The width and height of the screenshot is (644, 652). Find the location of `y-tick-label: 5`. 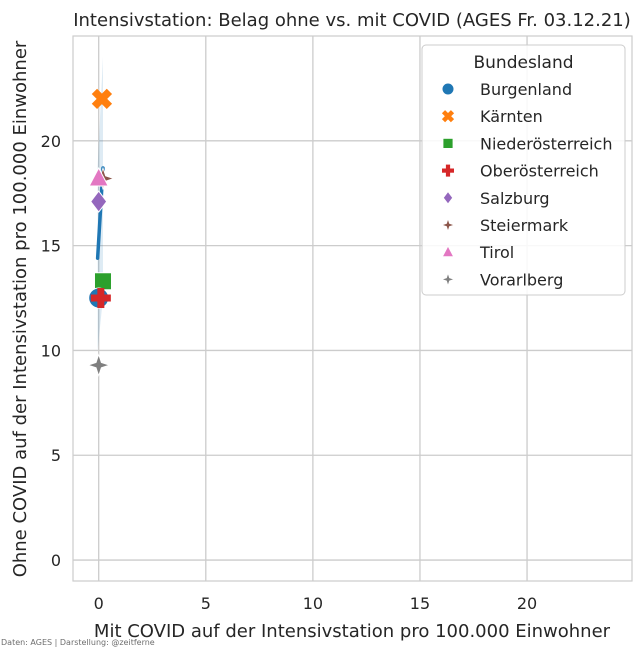

y-tick-label: 5 is located at coordinates (56, 455).